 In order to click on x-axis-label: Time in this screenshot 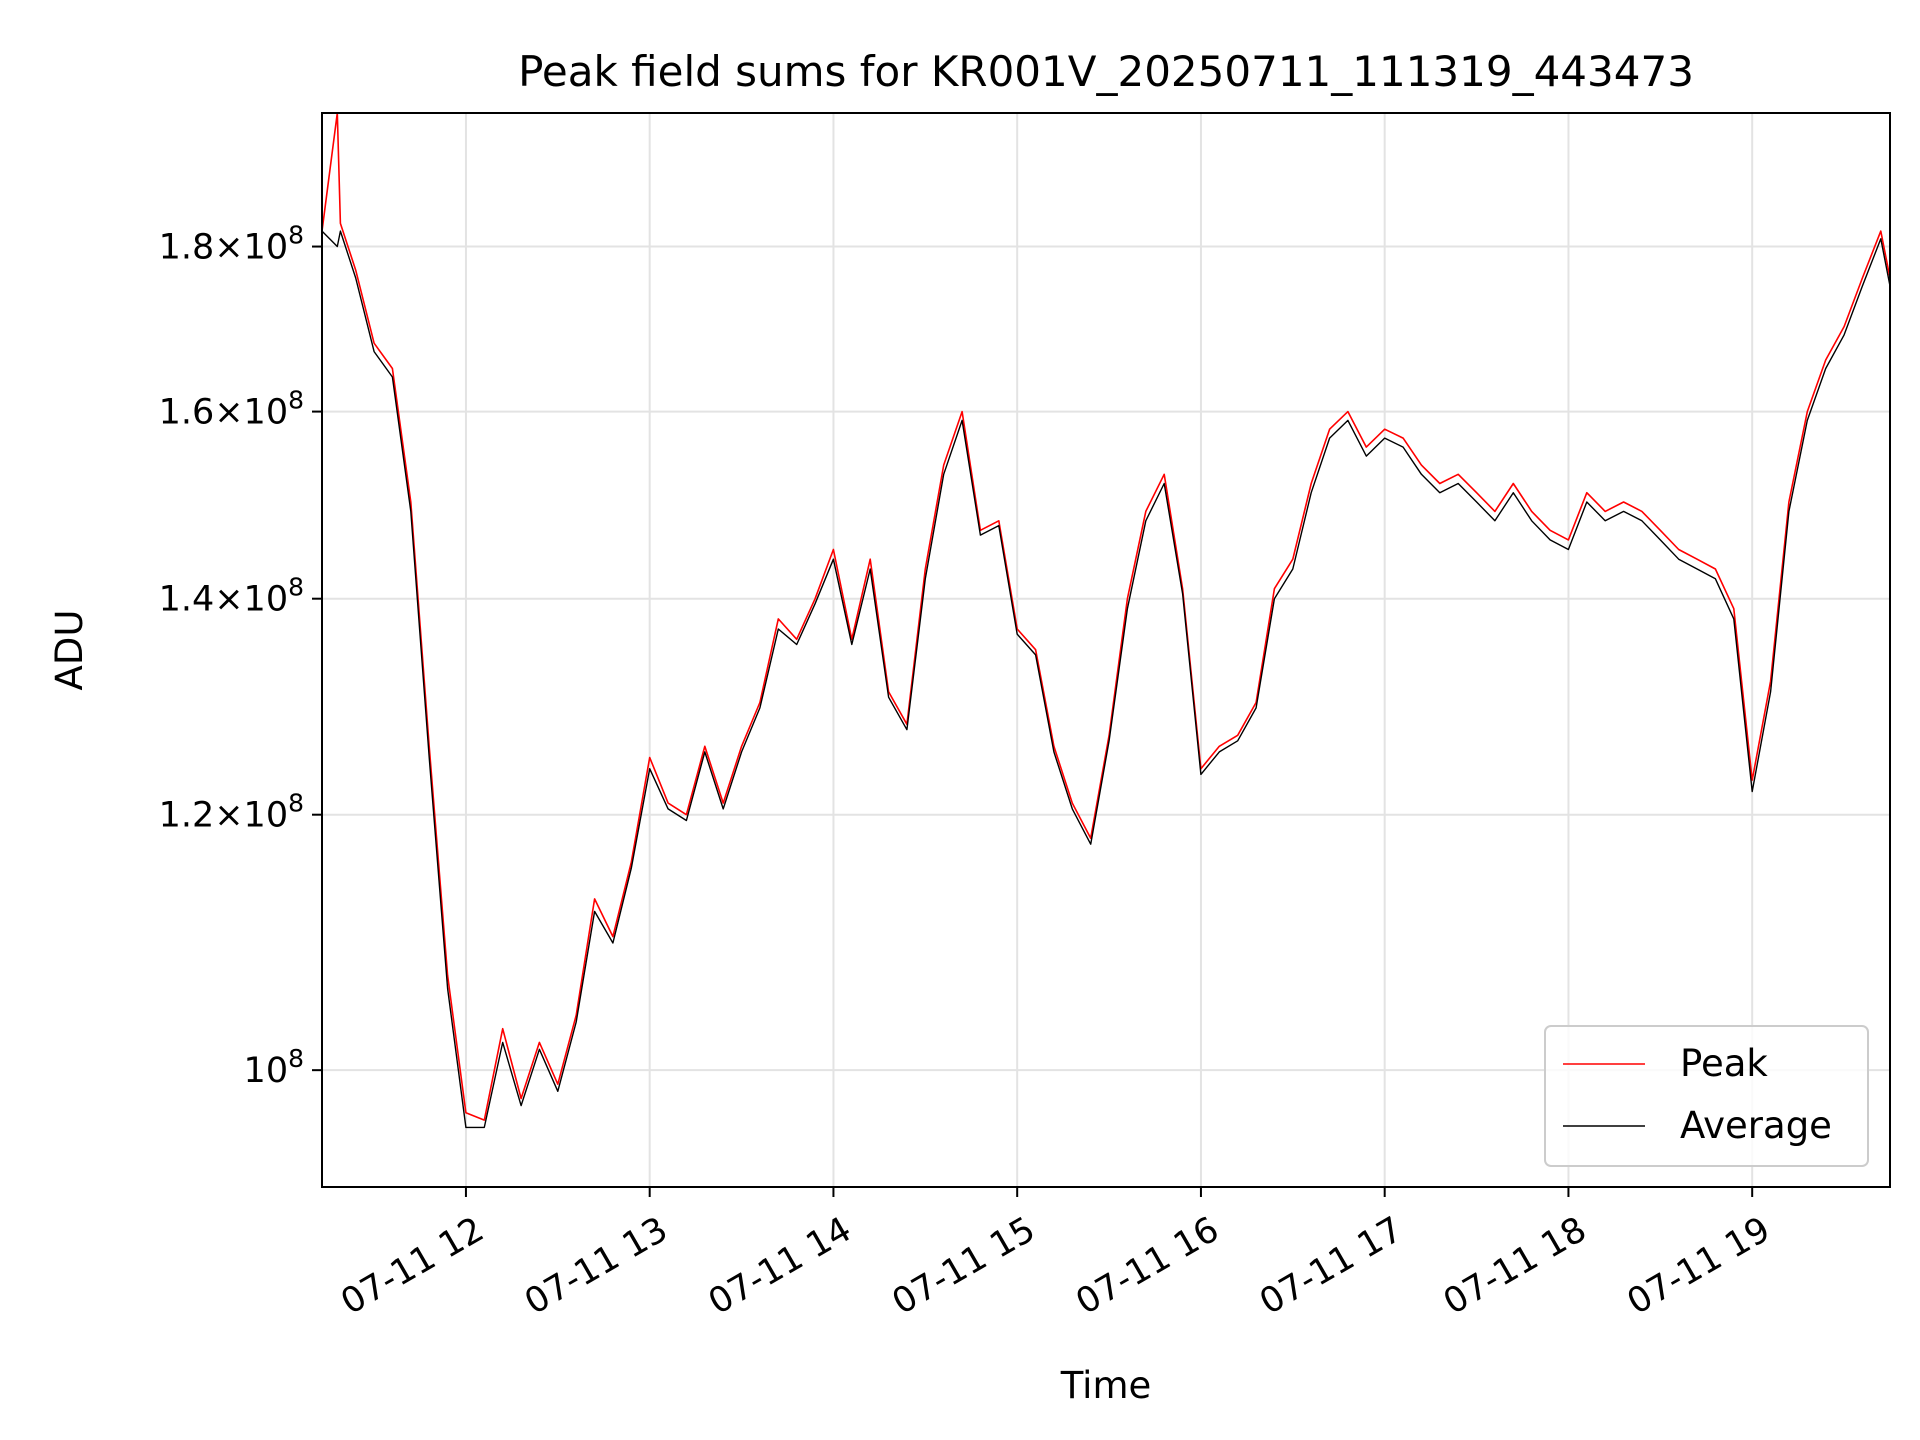, I will do `click(1106, 1385)`.